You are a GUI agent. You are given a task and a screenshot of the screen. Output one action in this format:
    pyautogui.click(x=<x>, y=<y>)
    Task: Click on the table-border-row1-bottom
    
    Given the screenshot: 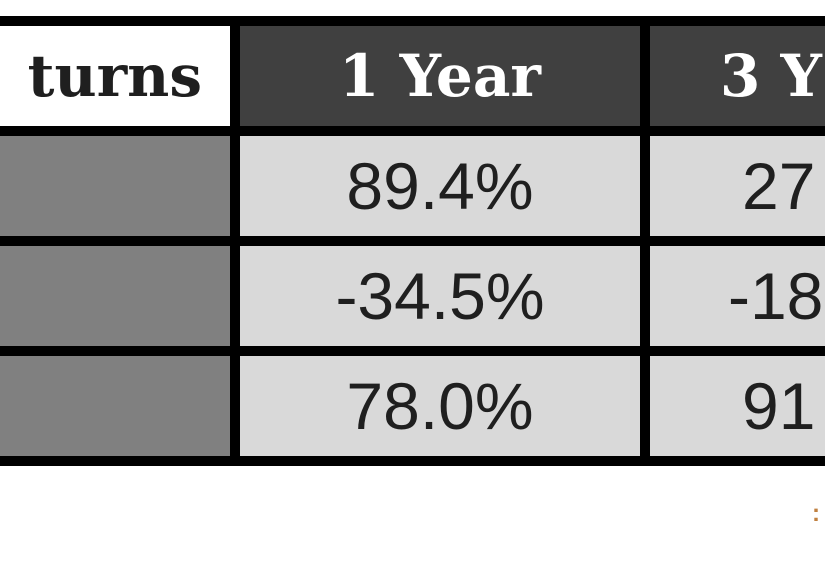 What is the action you would take?
    pyautogui.click(x=412, y=241)
    